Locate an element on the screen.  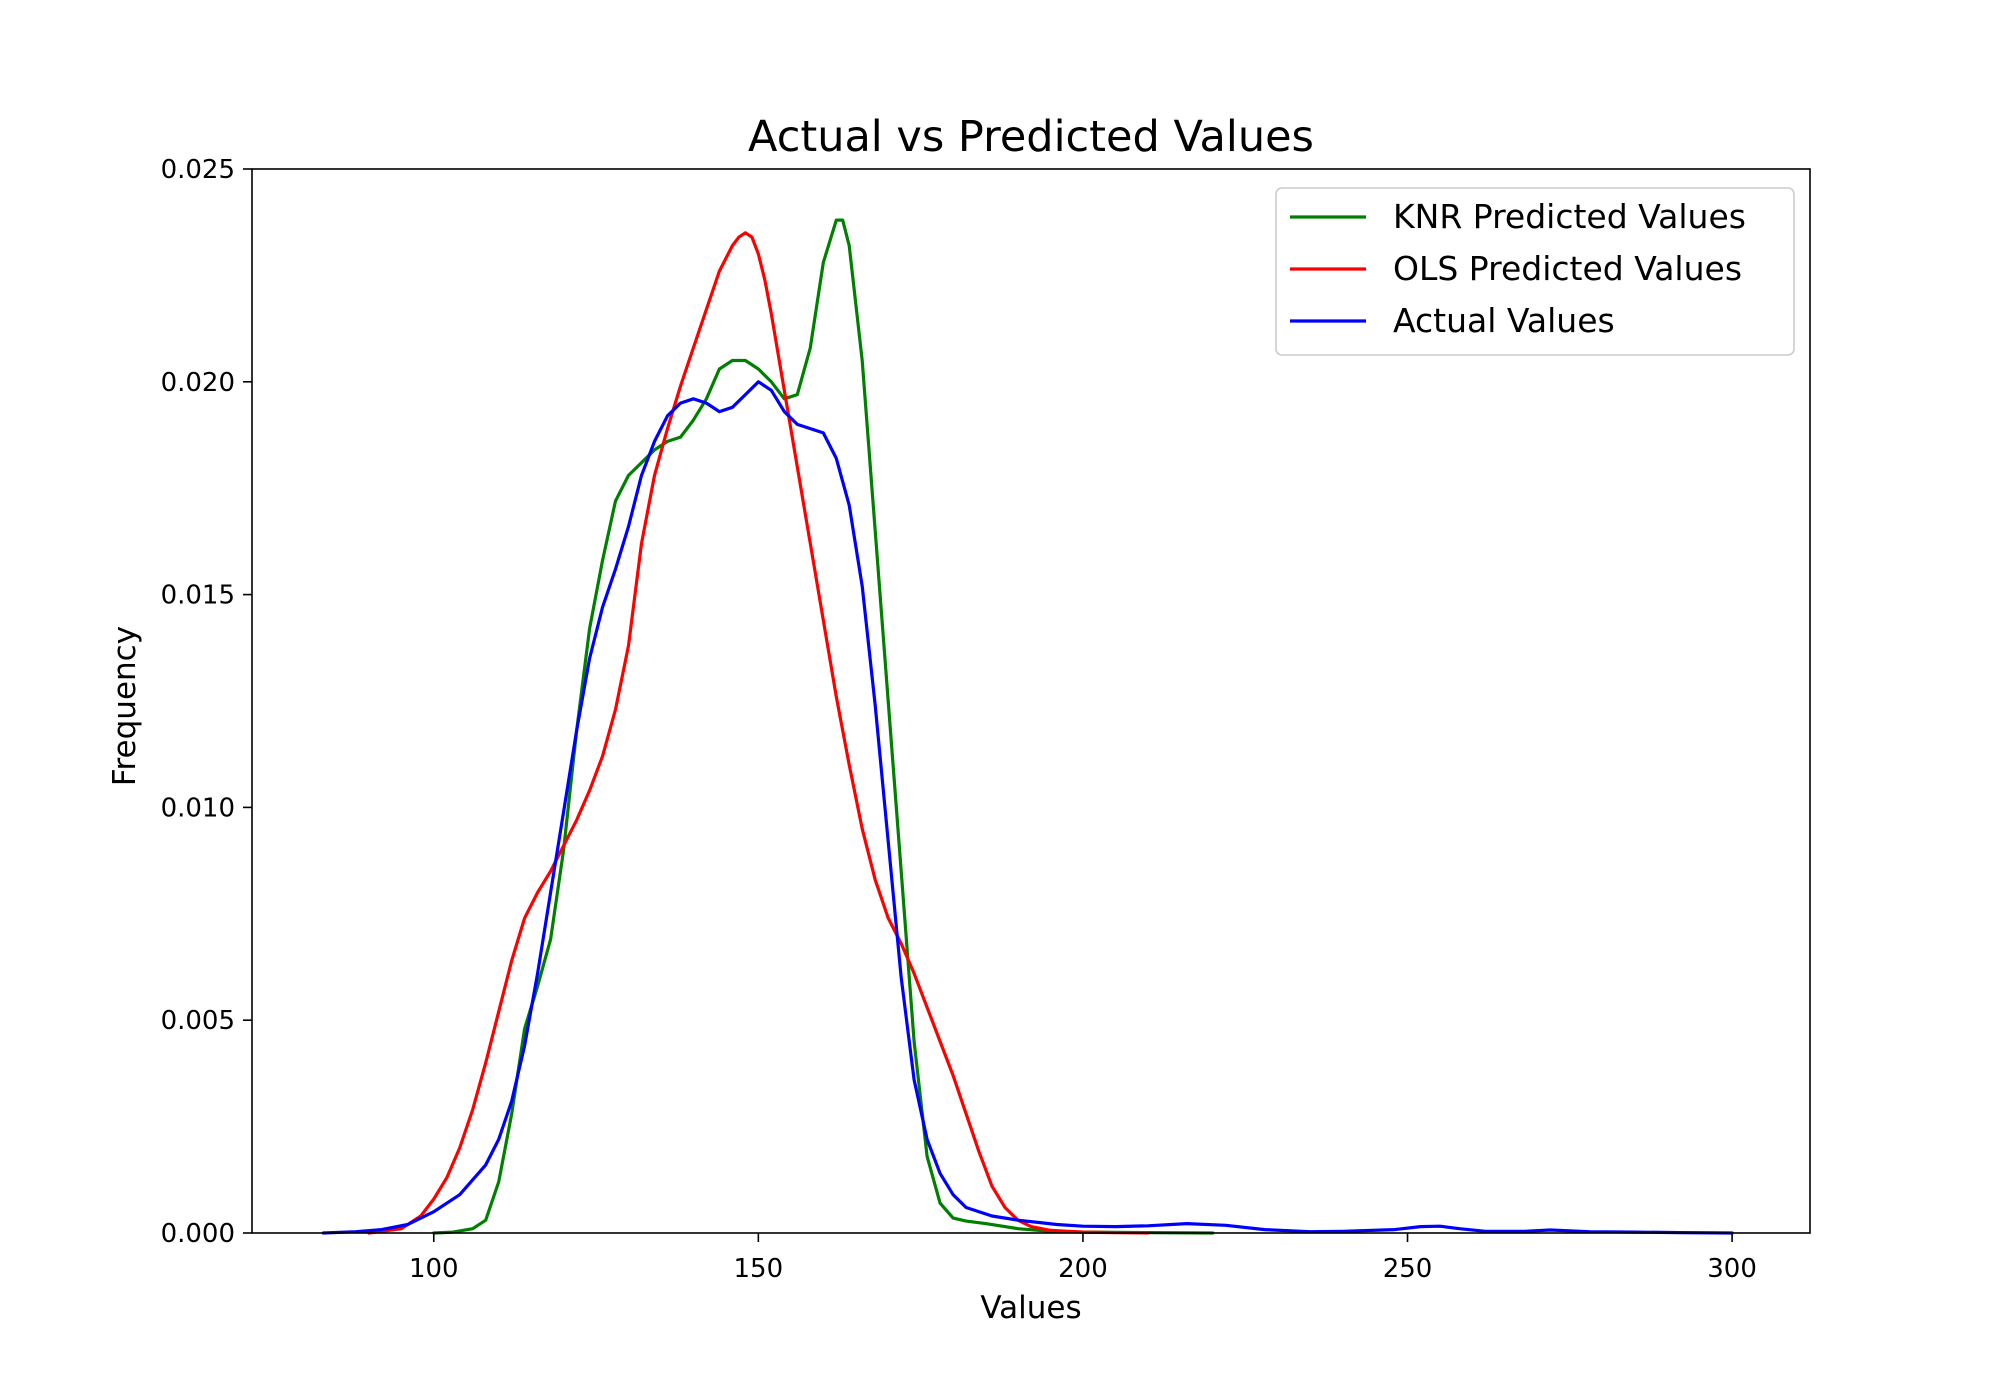
x-axis-label: Values is located at coordinates (1030, 1308).